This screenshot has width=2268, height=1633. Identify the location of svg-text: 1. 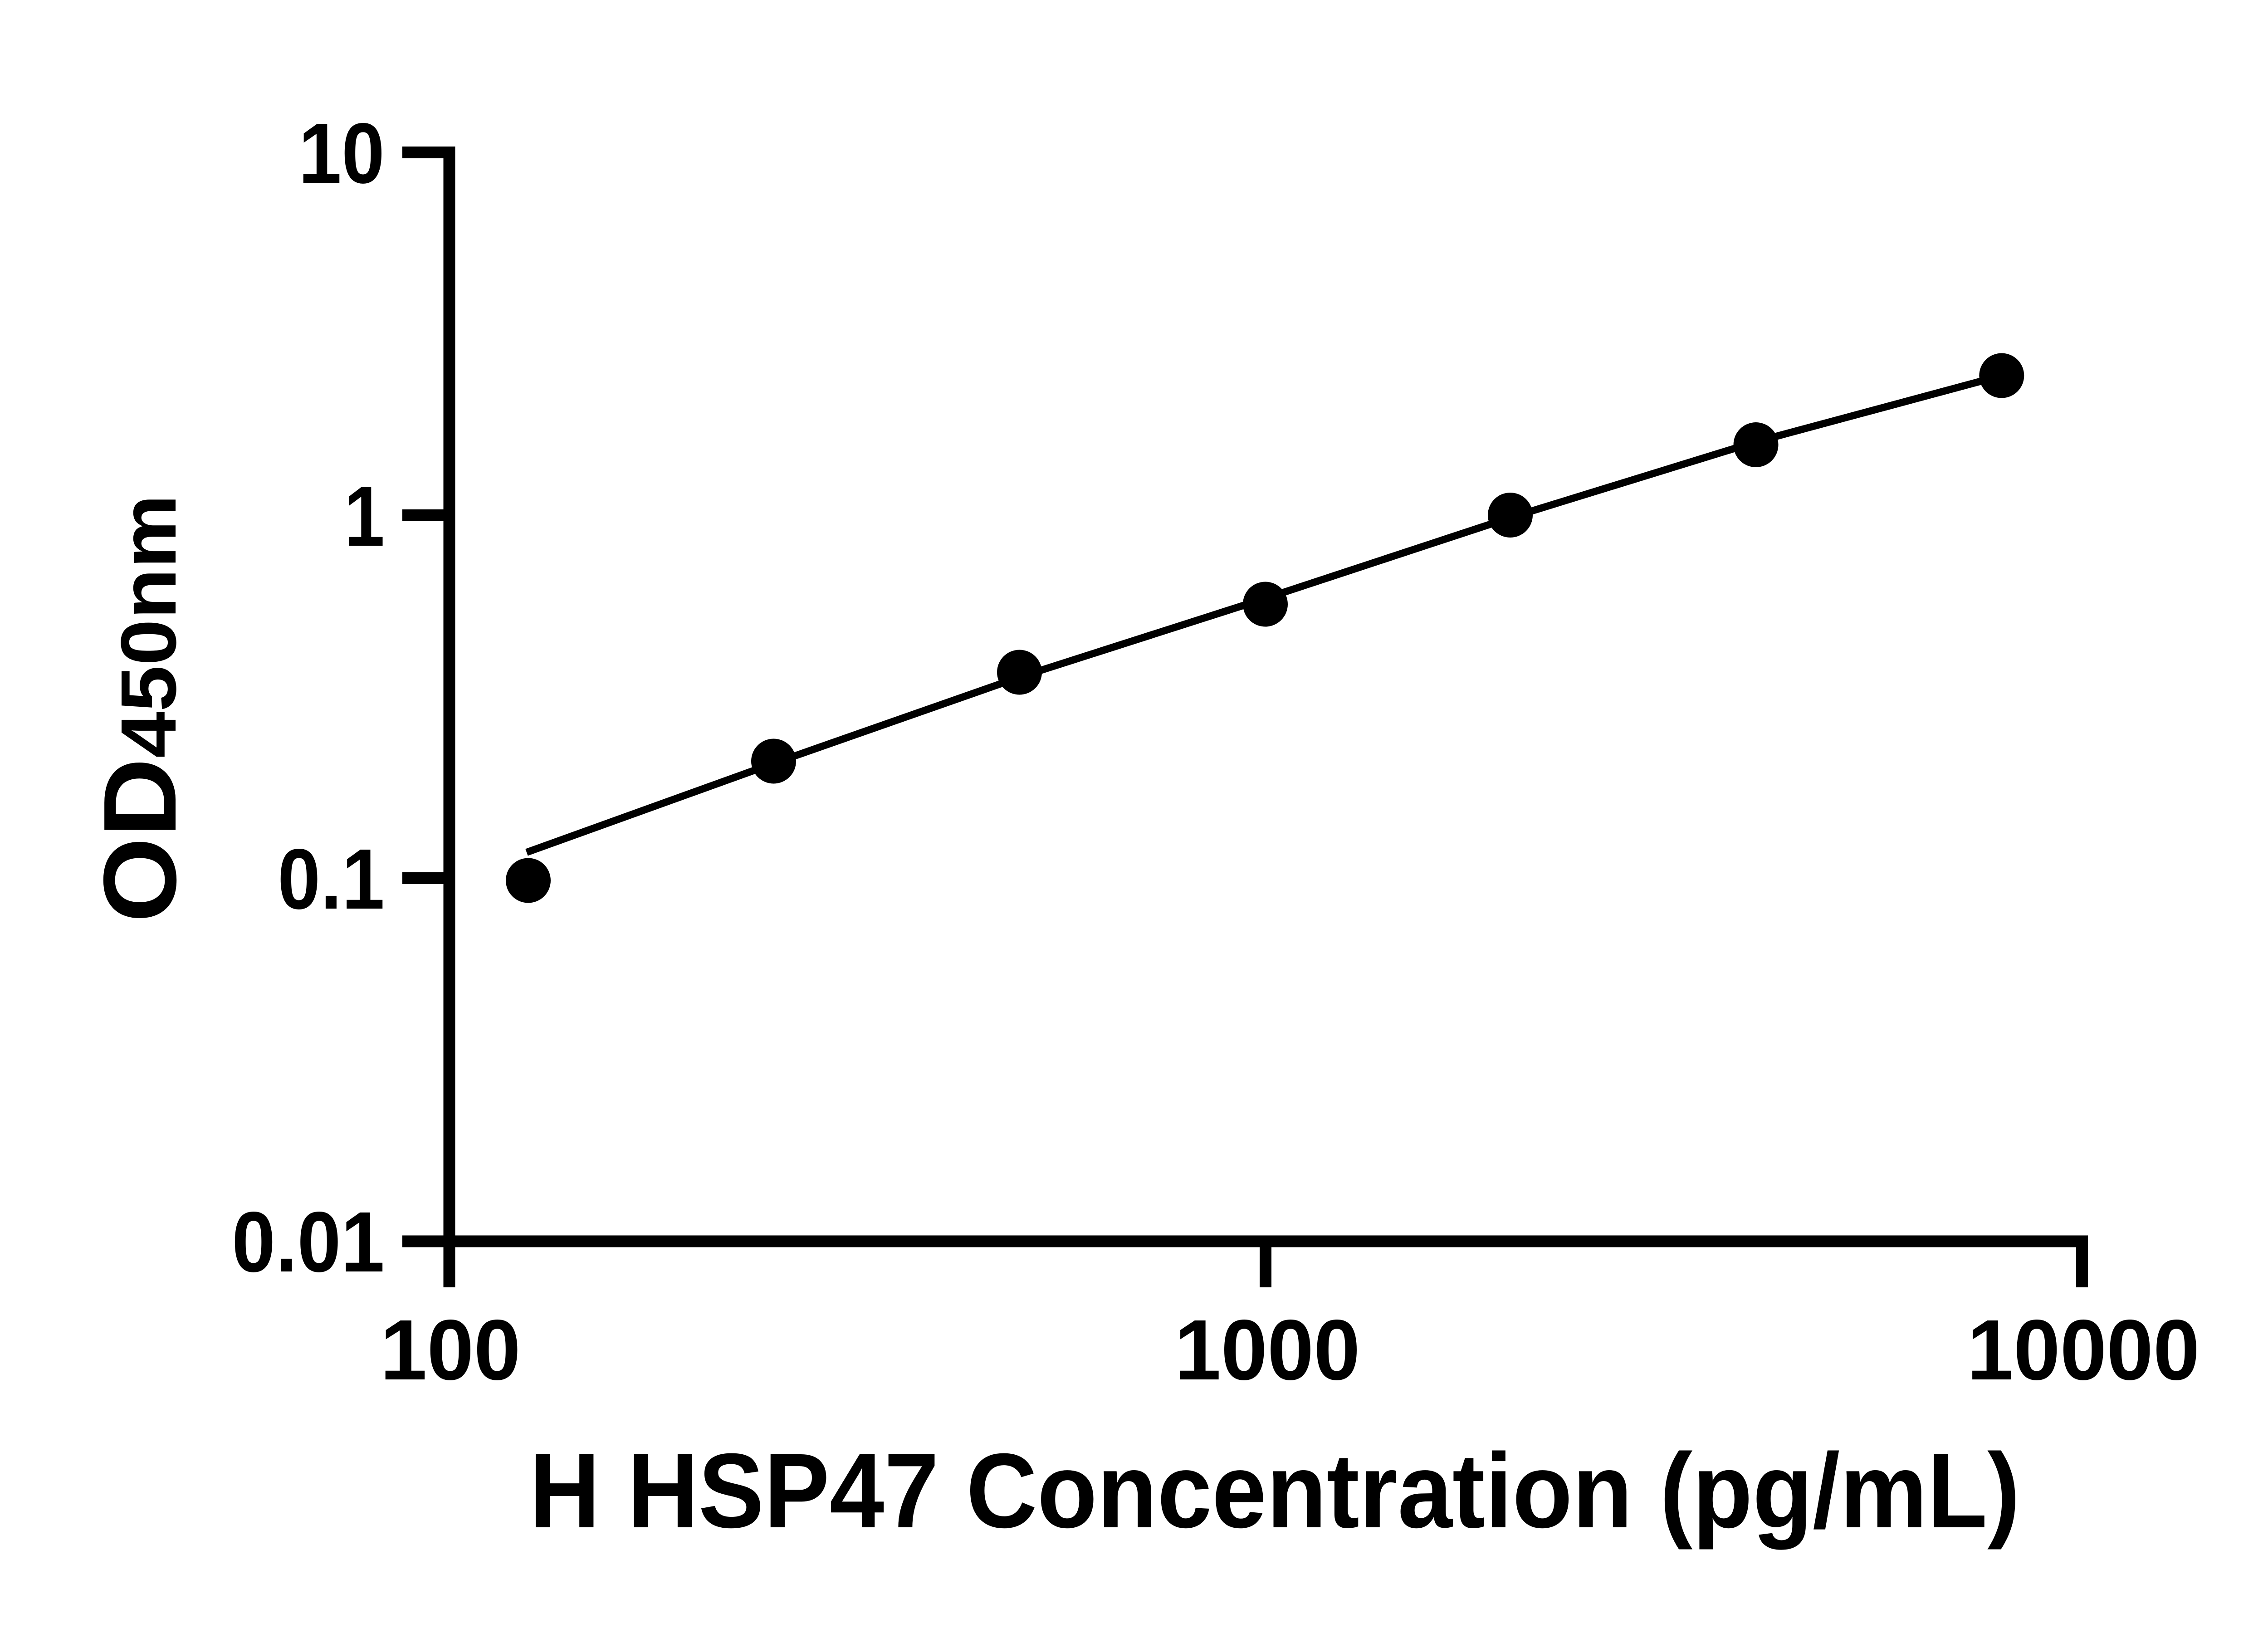
(365, 516).